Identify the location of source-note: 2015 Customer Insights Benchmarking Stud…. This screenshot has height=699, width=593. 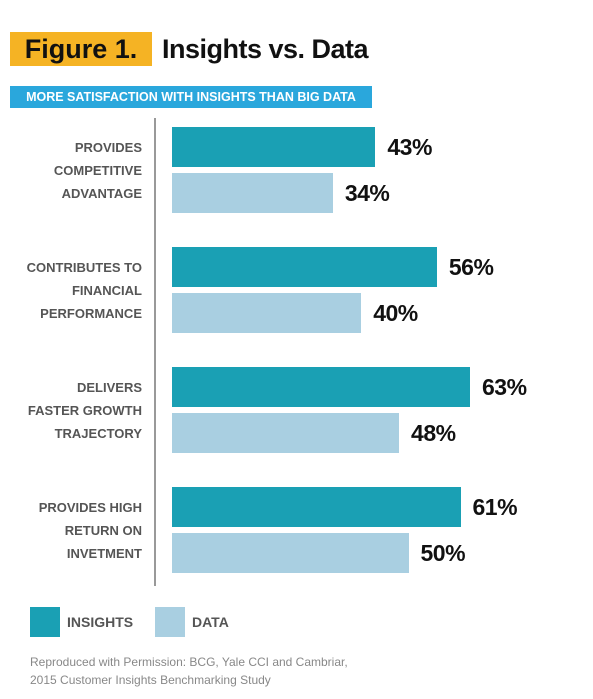
(150, 680).